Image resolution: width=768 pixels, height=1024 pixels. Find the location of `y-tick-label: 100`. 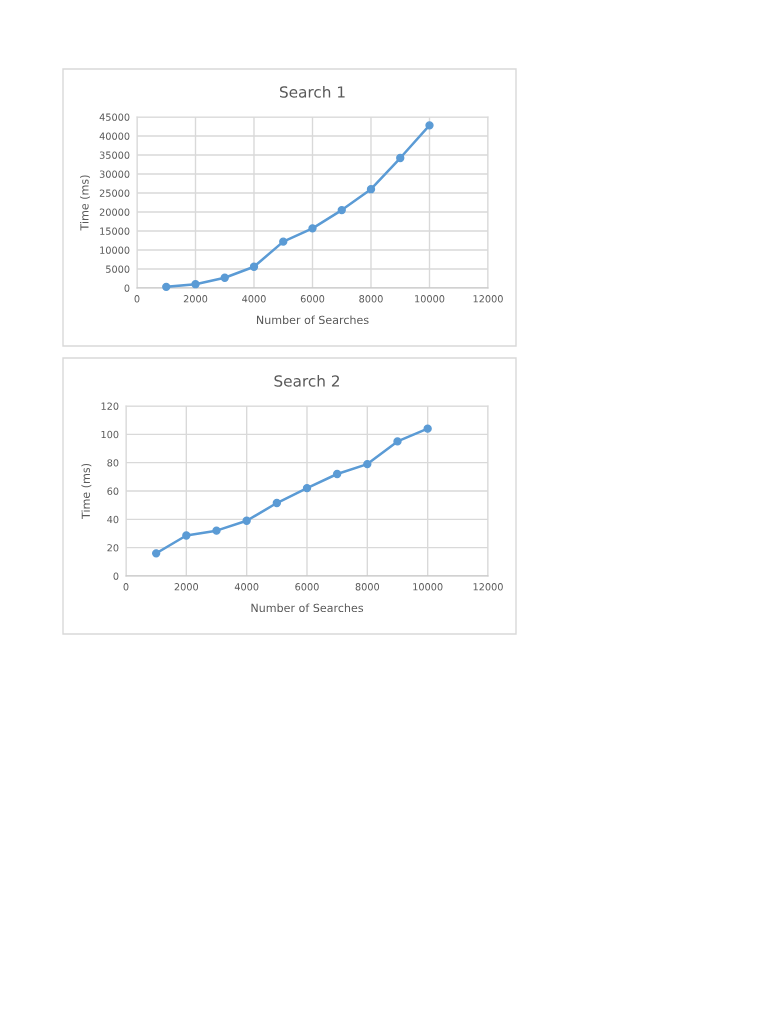

y-tick-label: 100 is located at coordinates (110, 434).